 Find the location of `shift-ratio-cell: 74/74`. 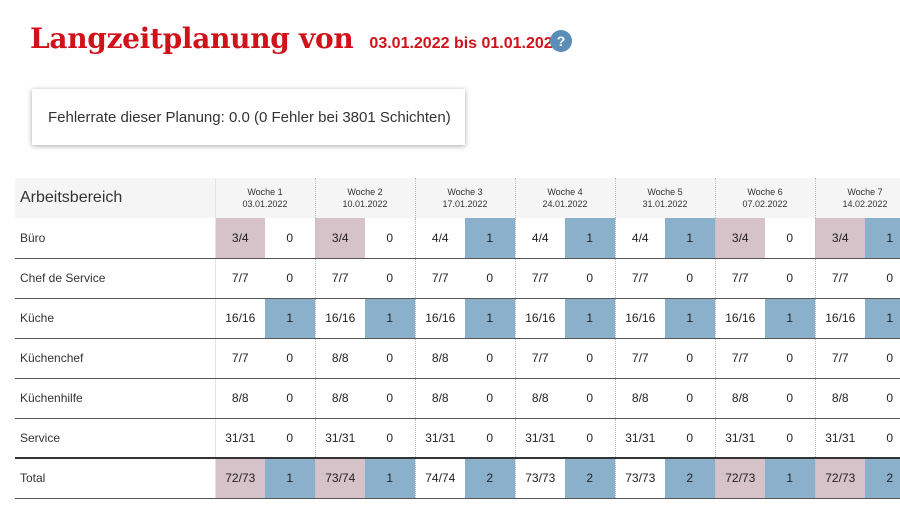

shift-ratio-cell: 74/74 is located at coordinates (440, 478).